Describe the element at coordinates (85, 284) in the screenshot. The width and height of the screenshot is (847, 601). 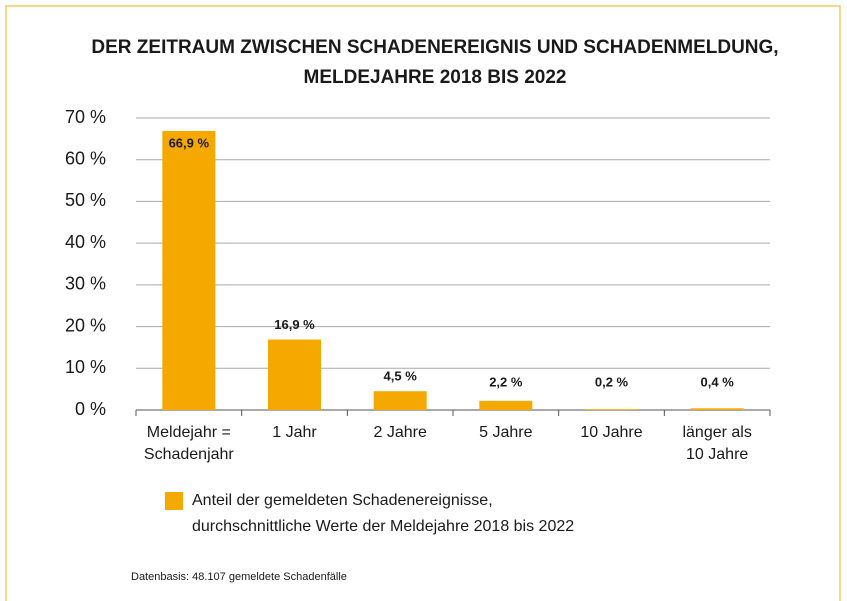
I see `y-tick-label: 30 %` at that location.